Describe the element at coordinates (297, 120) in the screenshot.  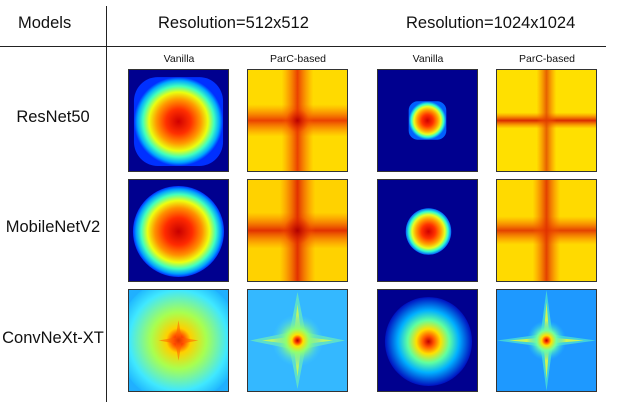
I see `resnet50-parc-512-map` at that location.